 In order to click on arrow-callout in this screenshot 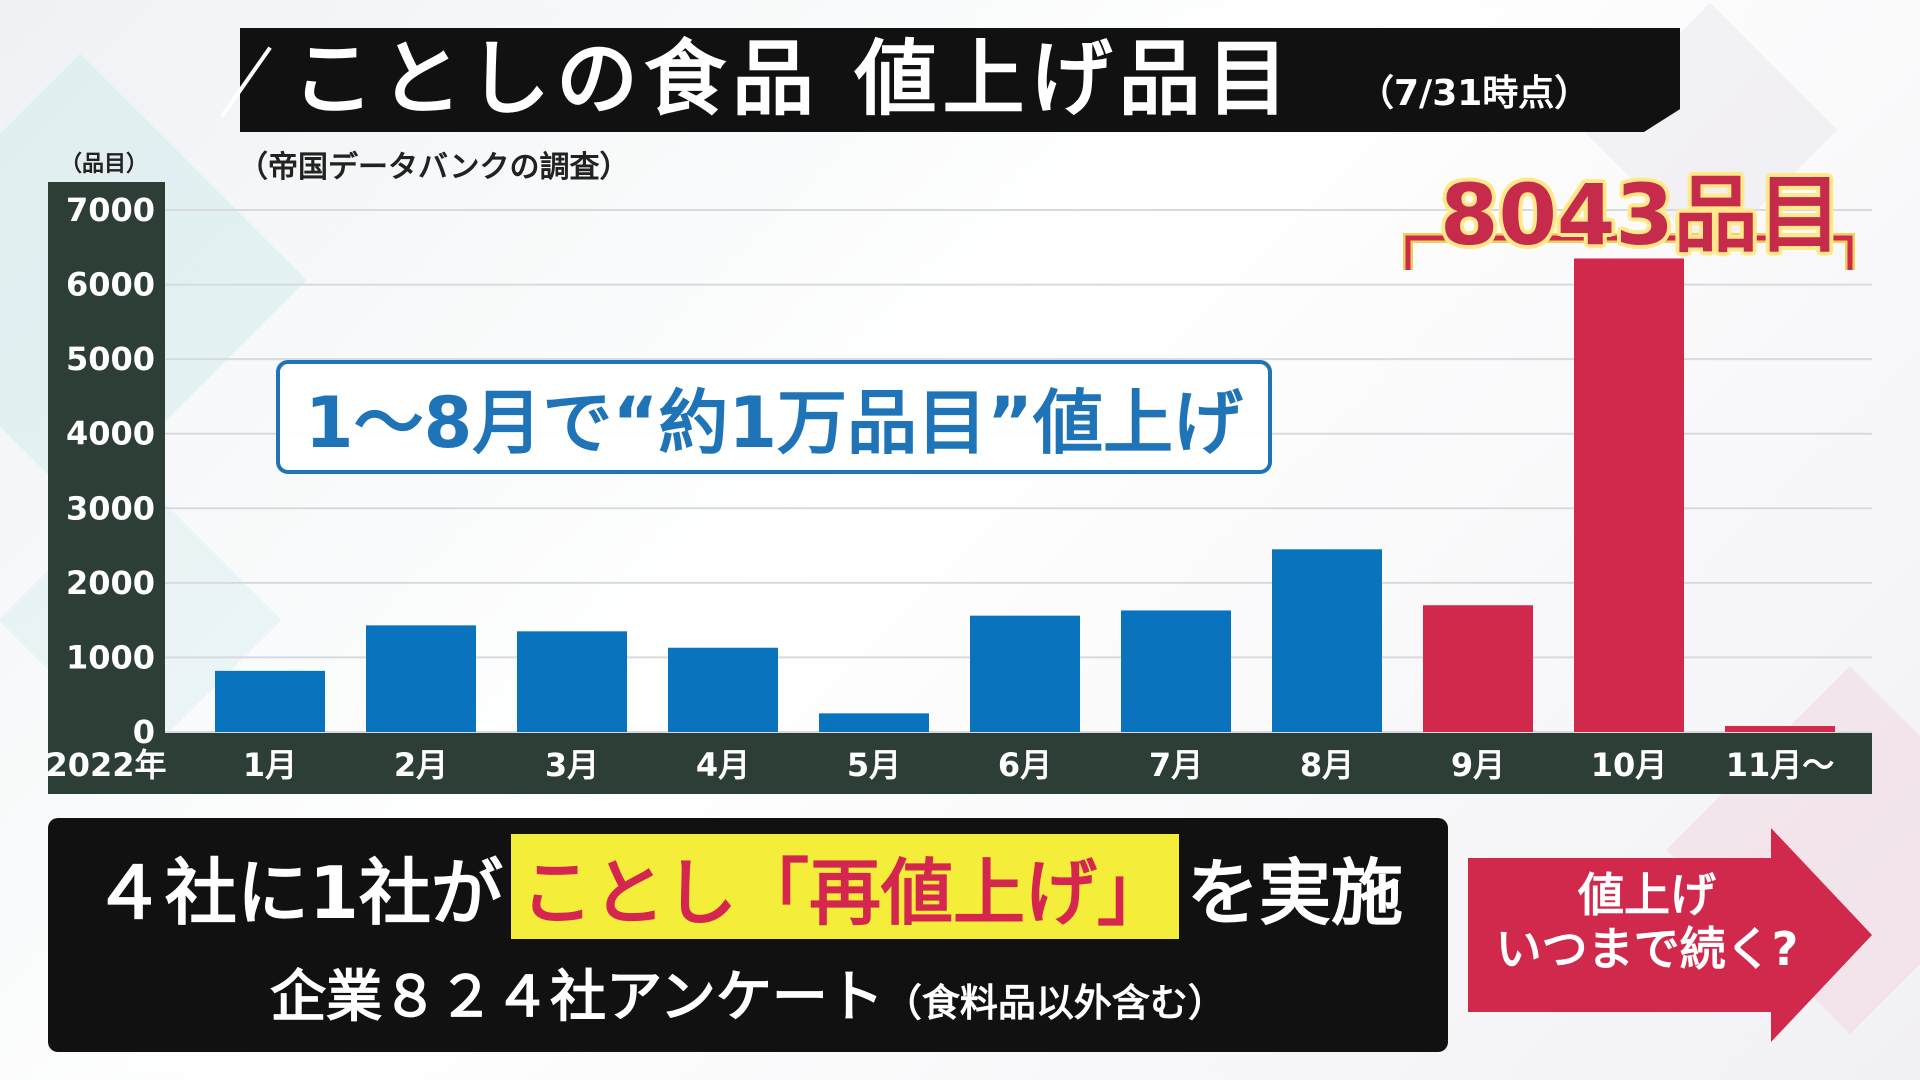, I will do `click(1670, 935)`.